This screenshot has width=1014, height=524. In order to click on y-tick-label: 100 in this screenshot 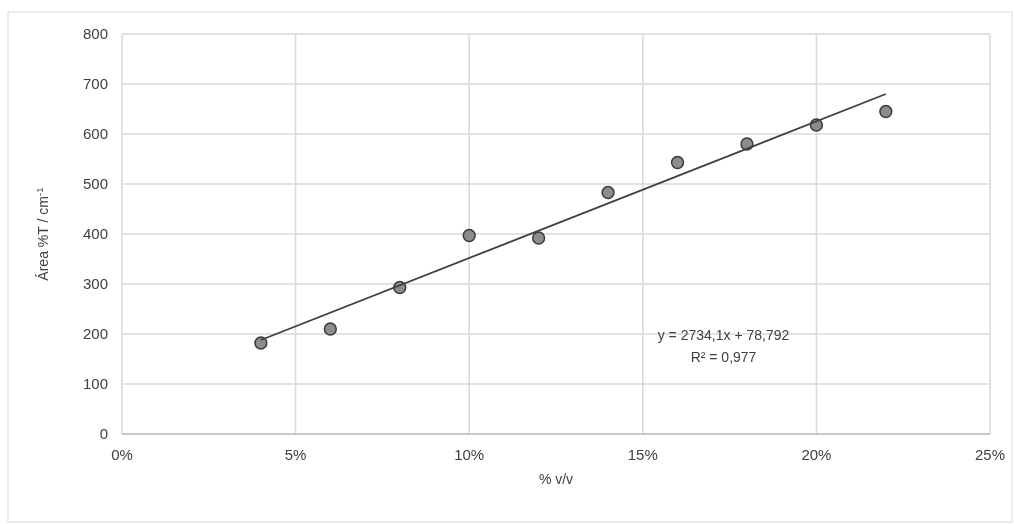, I will do `click(95, 384)`.